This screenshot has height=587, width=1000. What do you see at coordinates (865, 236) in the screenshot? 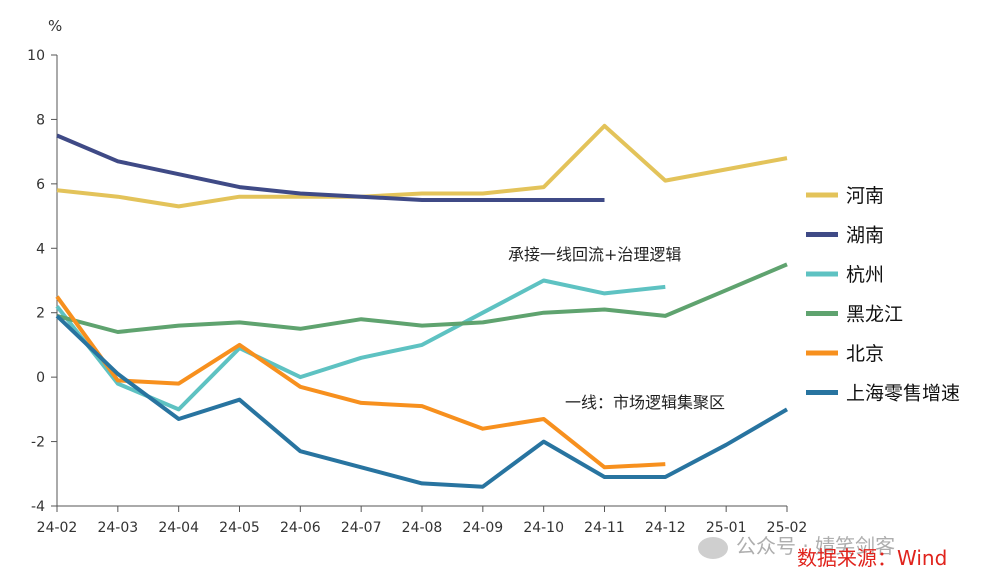
I see `legend-label-1: 湖南` at bounding box center [865, 236].